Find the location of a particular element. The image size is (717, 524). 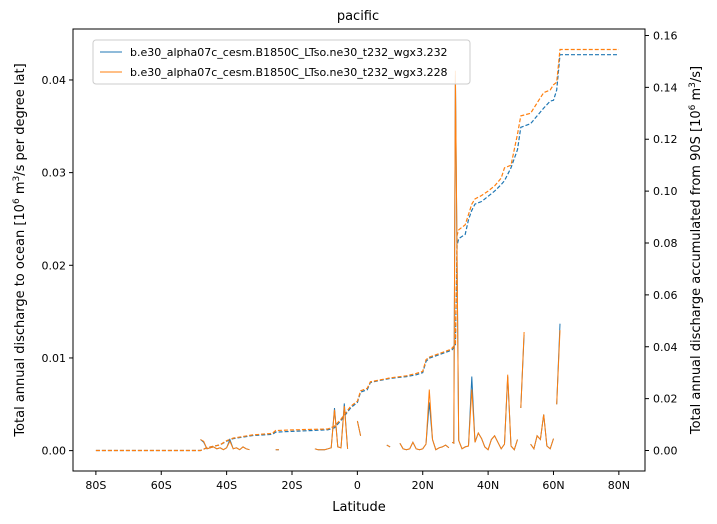

y-left-tick-label: 0.01 is located at coordinates (54, 358).